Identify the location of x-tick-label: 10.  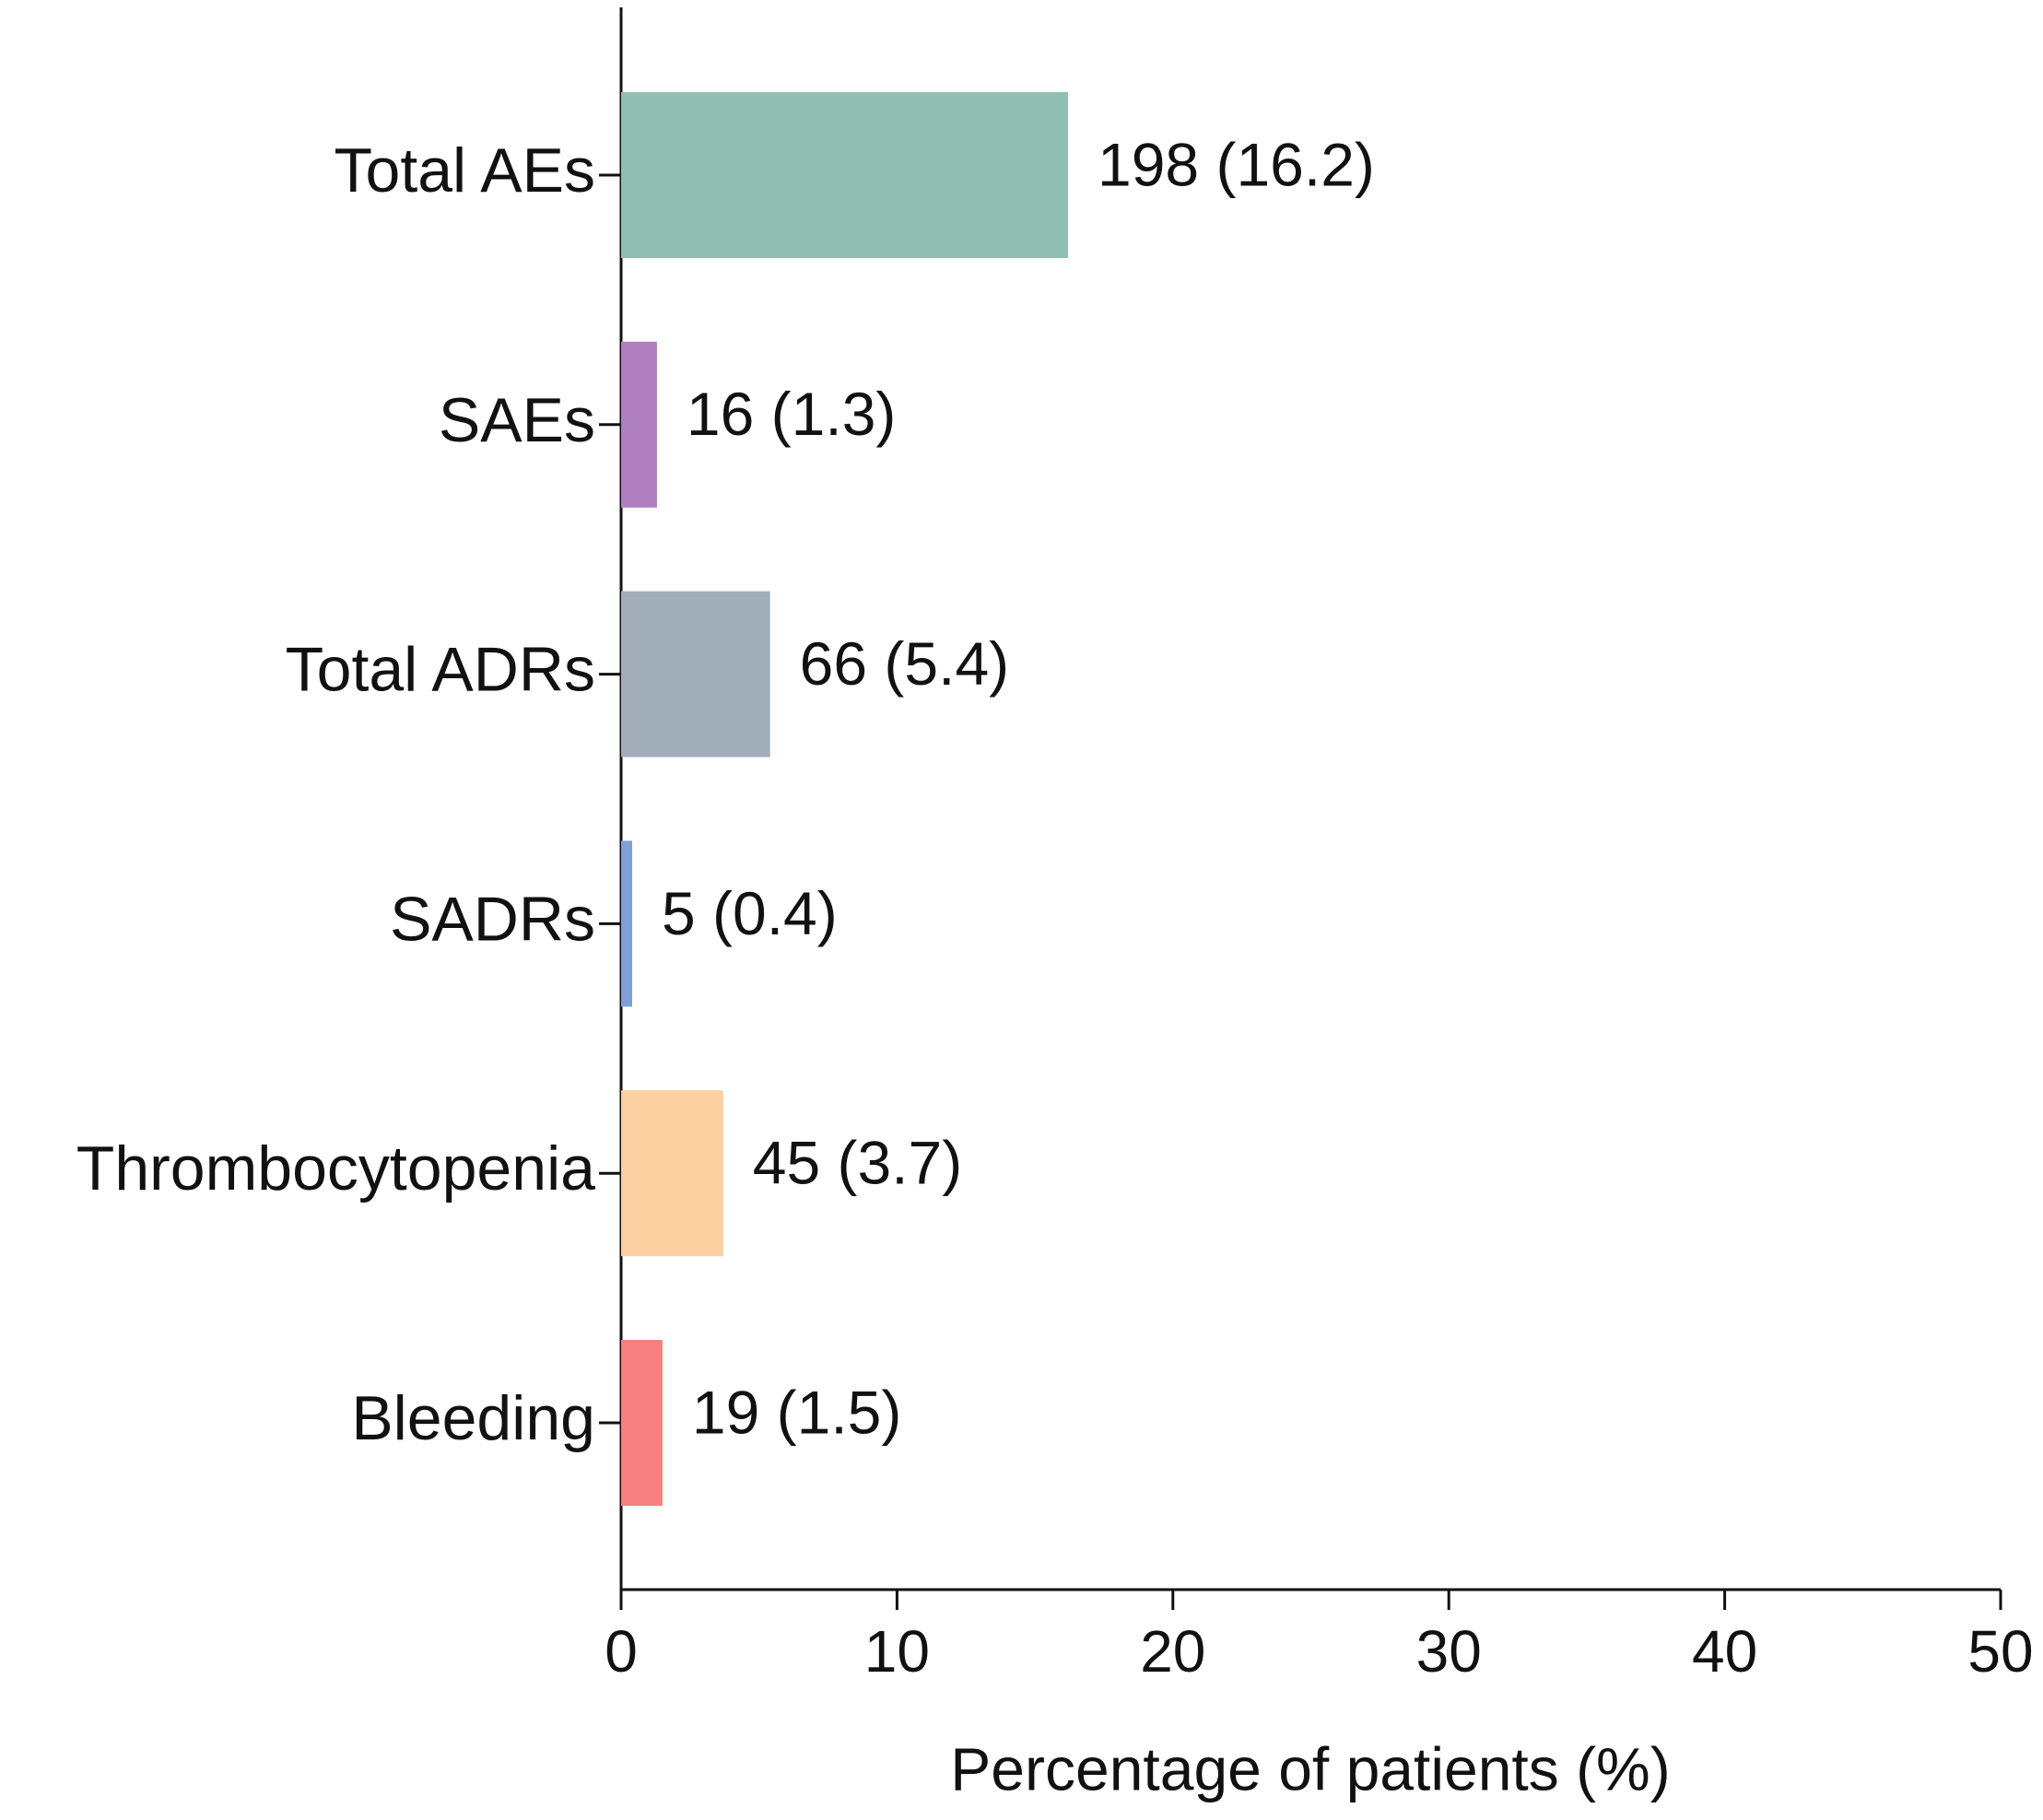
(897, 1651).